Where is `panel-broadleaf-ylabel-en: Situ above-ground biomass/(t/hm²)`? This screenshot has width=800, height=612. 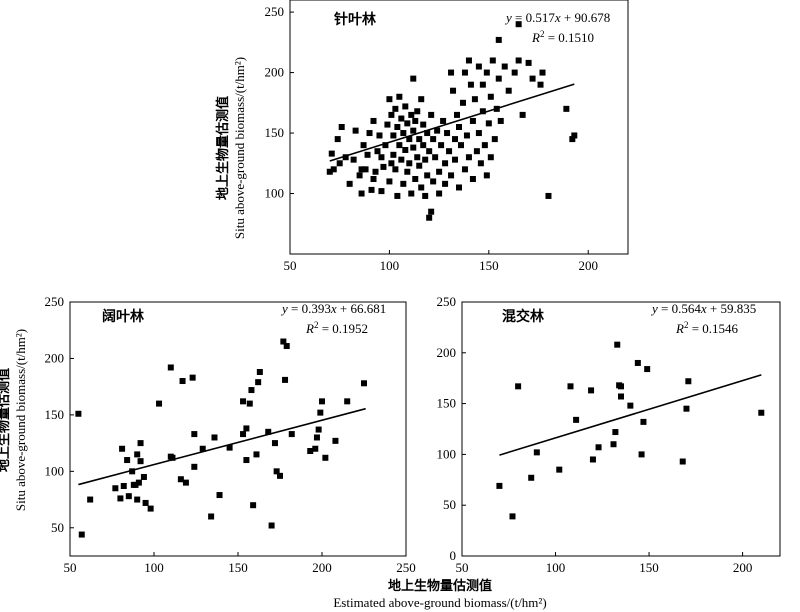
panel-broadleaf-ylabel-en: Situ above-ground biomass/(t/hm²) is located at coordinates (20, 420).